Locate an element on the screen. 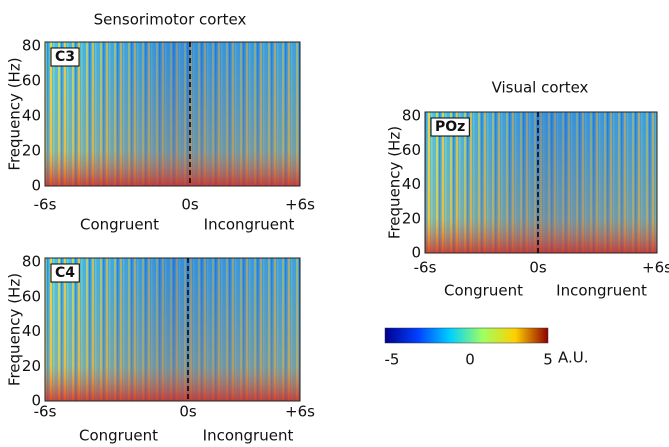  colorbar-tick-label: 5 is located at coordinates (548, 360).